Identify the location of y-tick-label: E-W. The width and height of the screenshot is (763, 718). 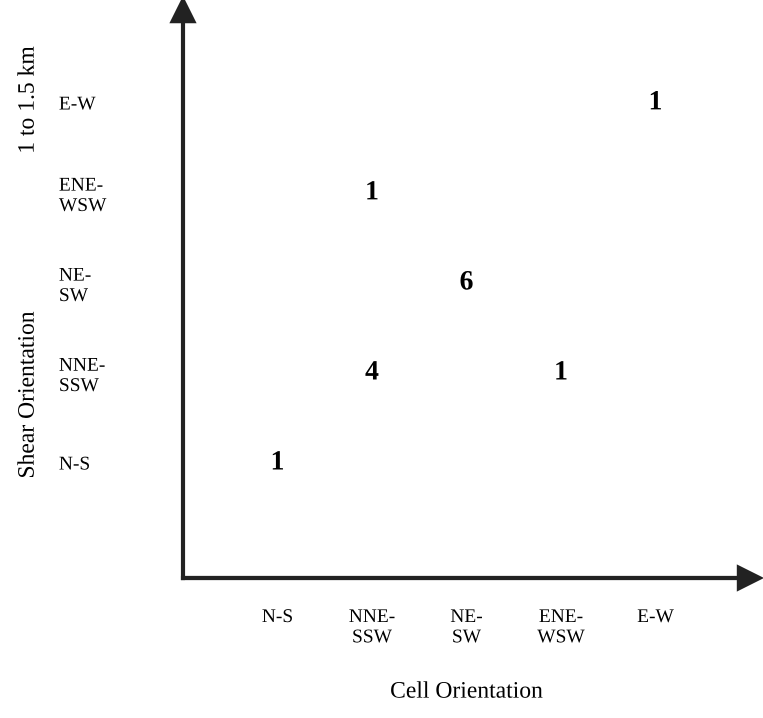
(77, 103).